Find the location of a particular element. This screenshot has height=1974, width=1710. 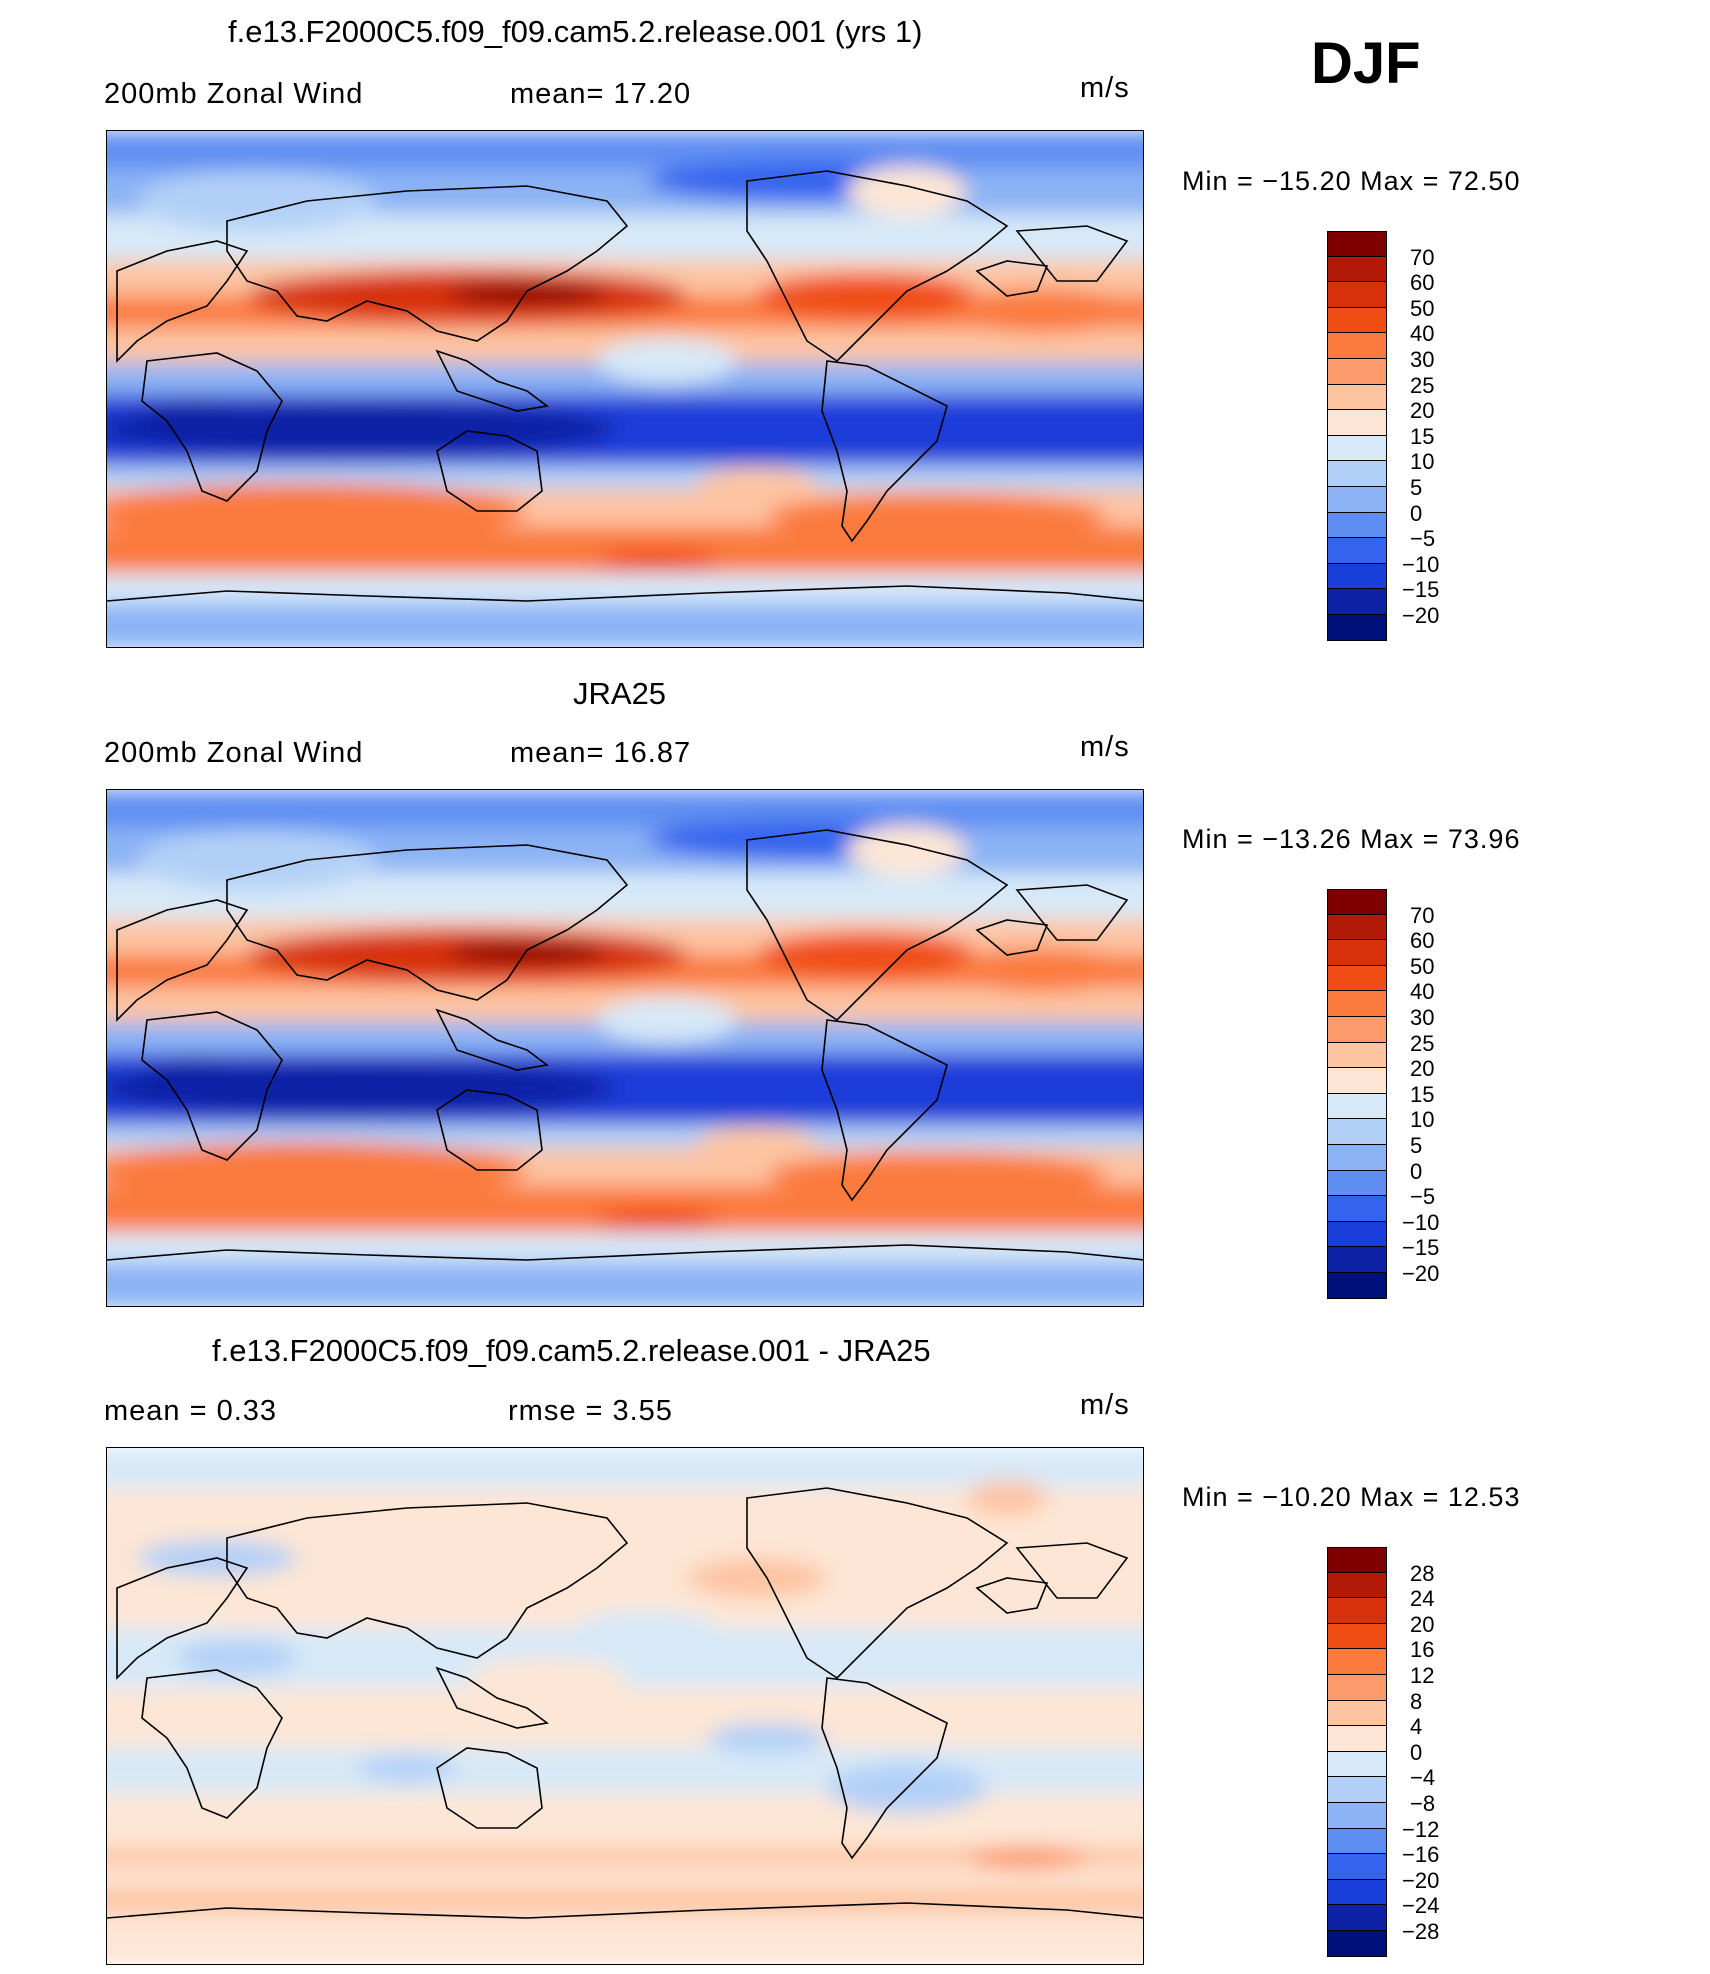

panel-3-rmse: rmse = 3.55 is located at coordinates (590, 1411).